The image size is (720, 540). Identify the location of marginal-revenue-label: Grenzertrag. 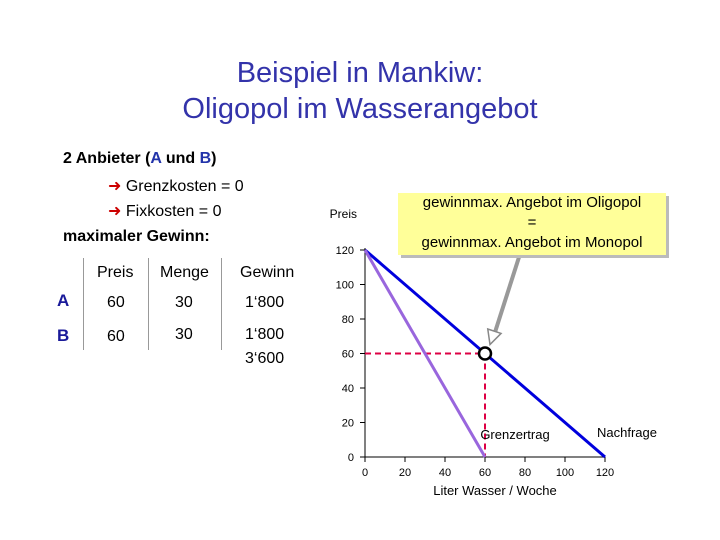
(514, 434).